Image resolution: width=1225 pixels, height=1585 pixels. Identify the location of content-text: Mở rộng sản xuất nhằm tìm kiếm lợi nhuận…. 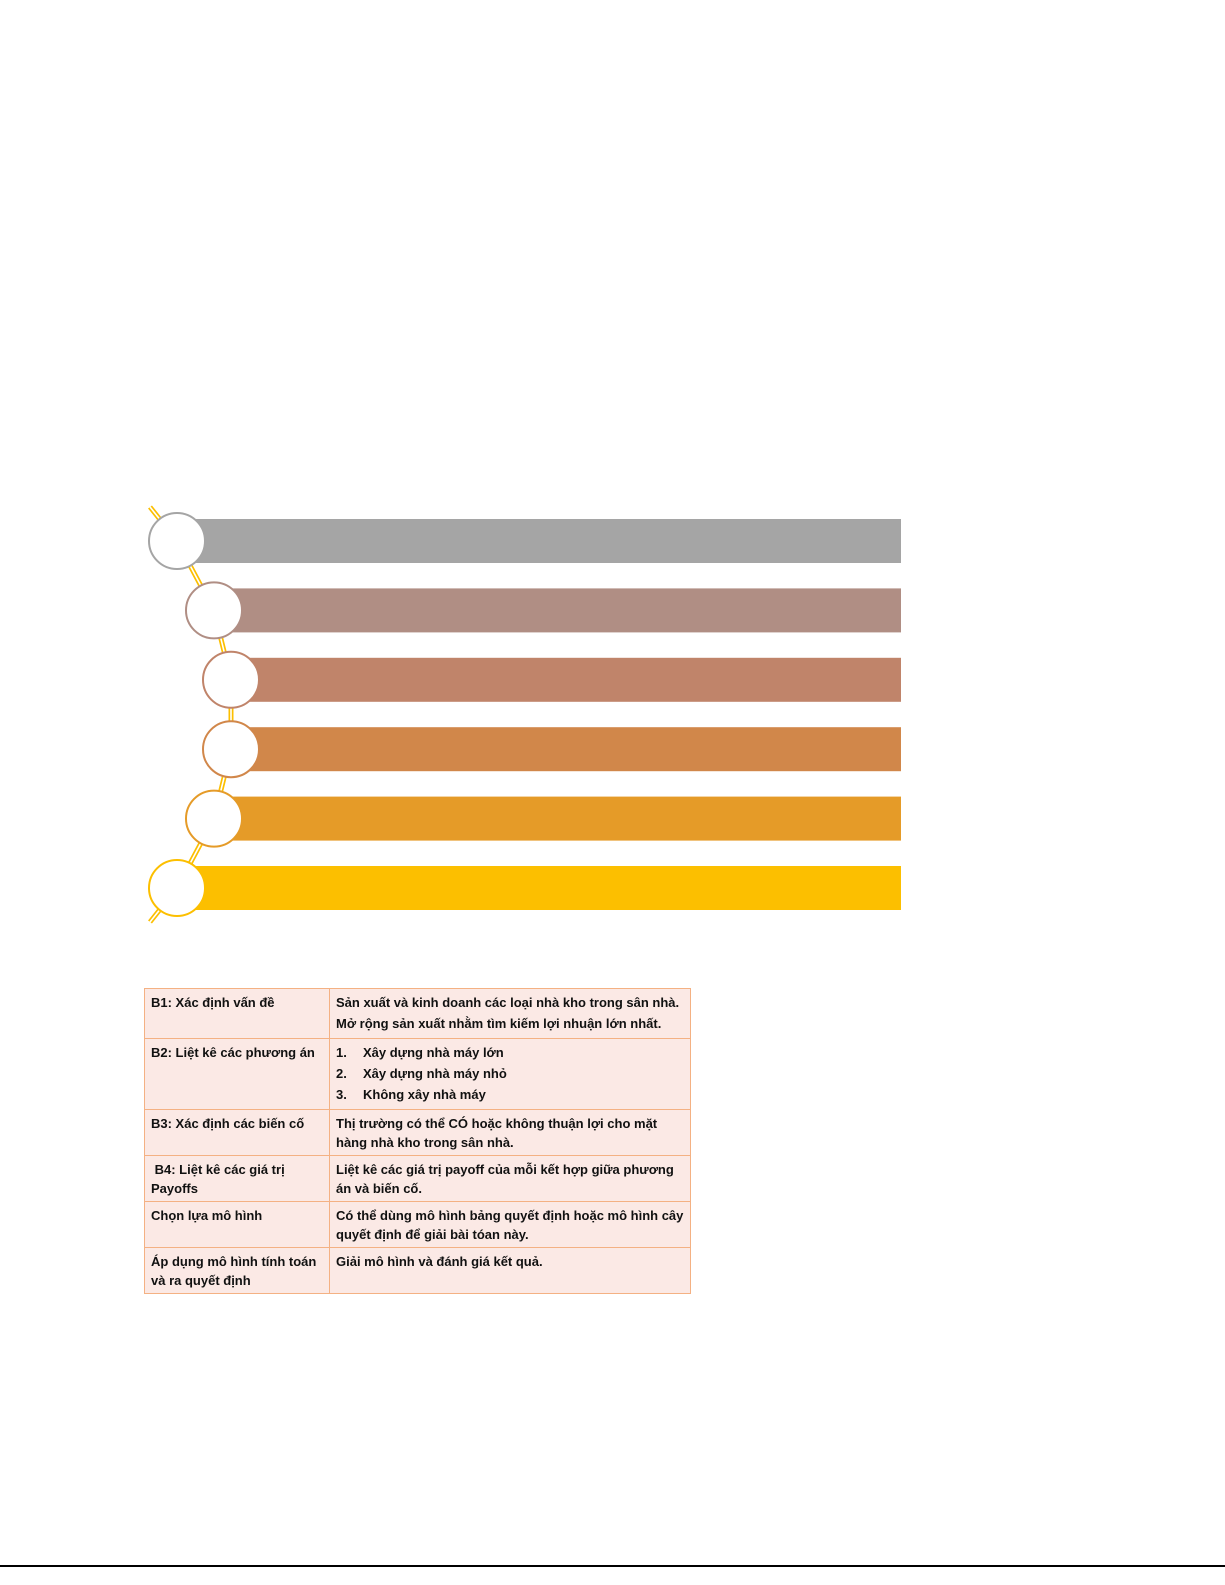
(499, 1023).